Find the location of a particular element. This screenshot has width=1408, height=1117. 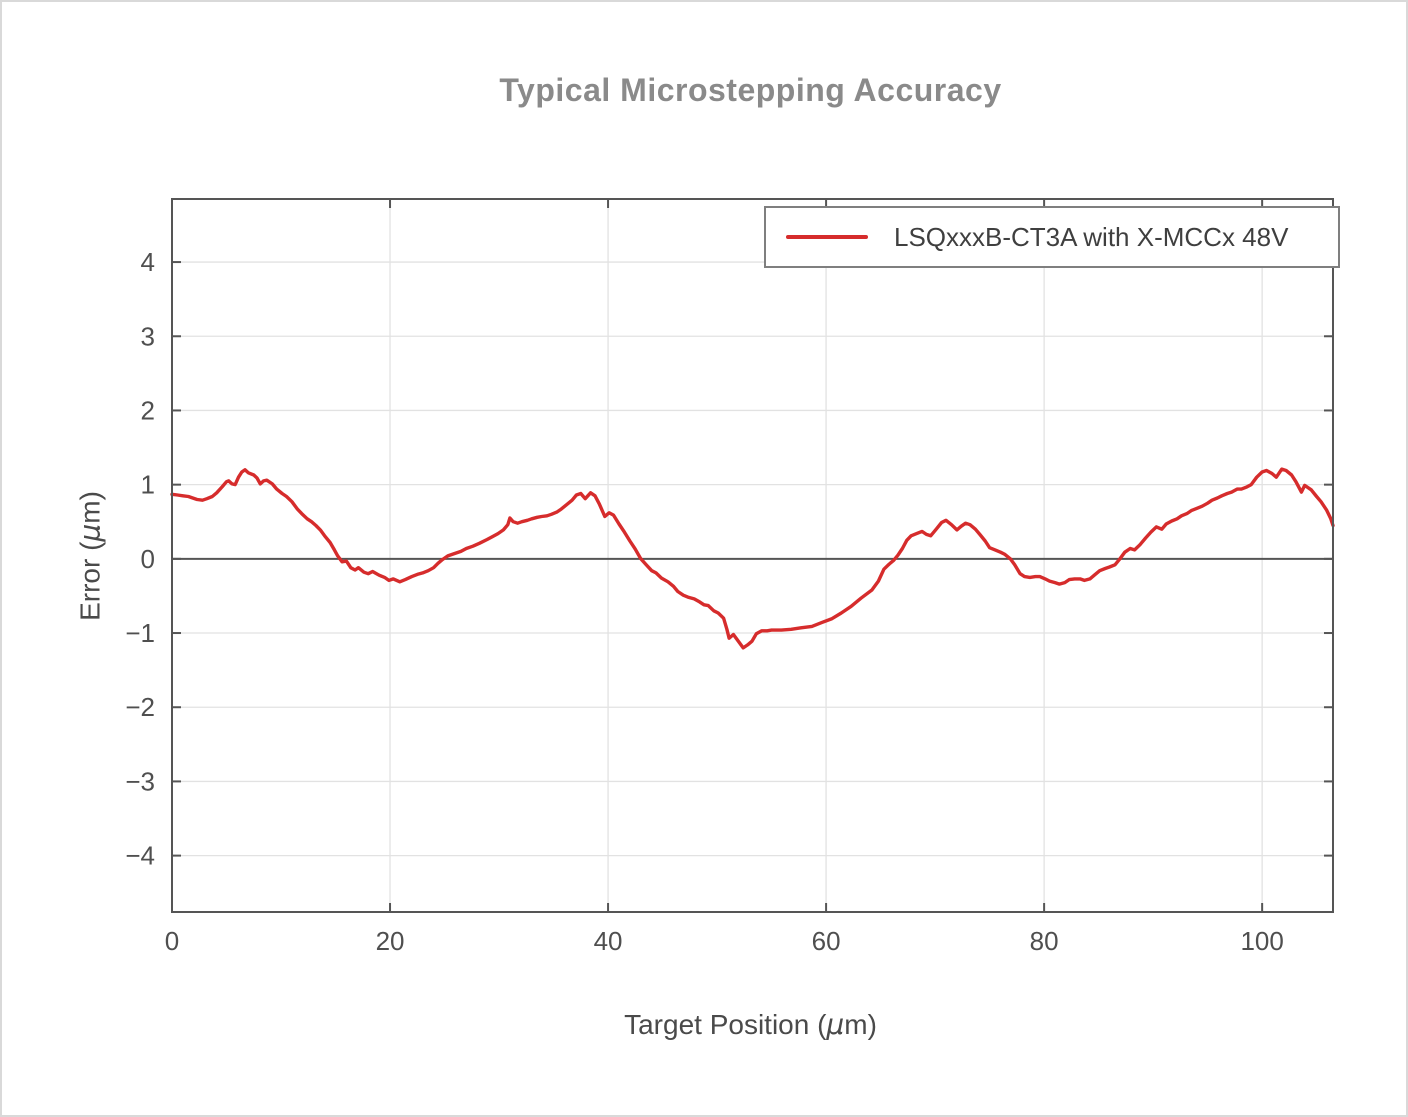

x-axis-label-post: m) is located at coordinates (860, 1024).